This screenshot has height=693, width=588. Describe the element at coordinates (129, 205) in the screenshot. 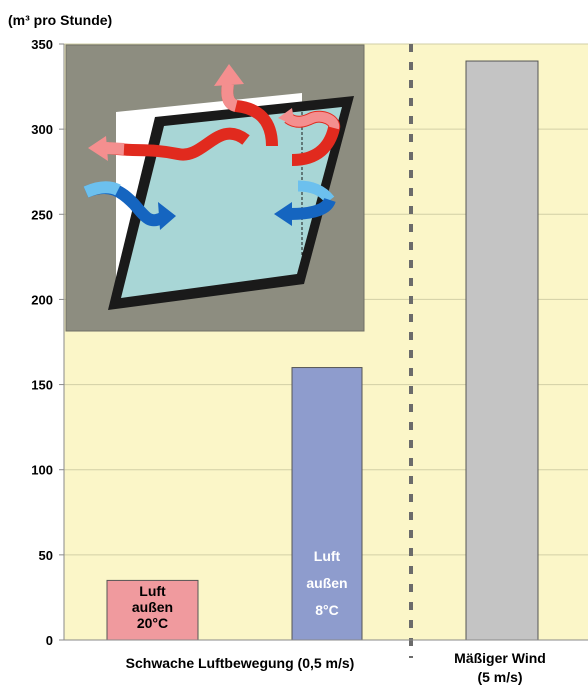

I see `cool-air-in-arrow-icon` at that location.